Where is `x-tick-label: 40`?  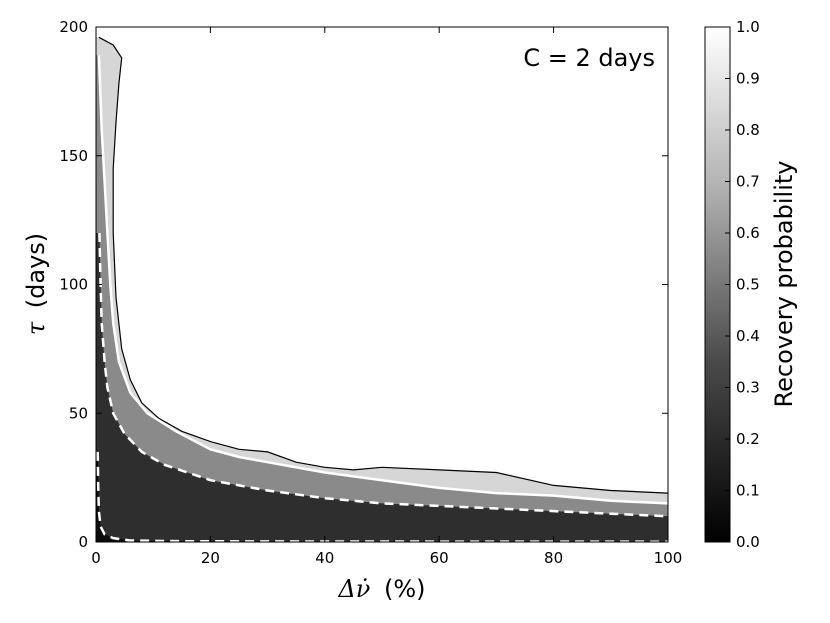 x-tick-label: 40 is located at coordinates (324, 558).